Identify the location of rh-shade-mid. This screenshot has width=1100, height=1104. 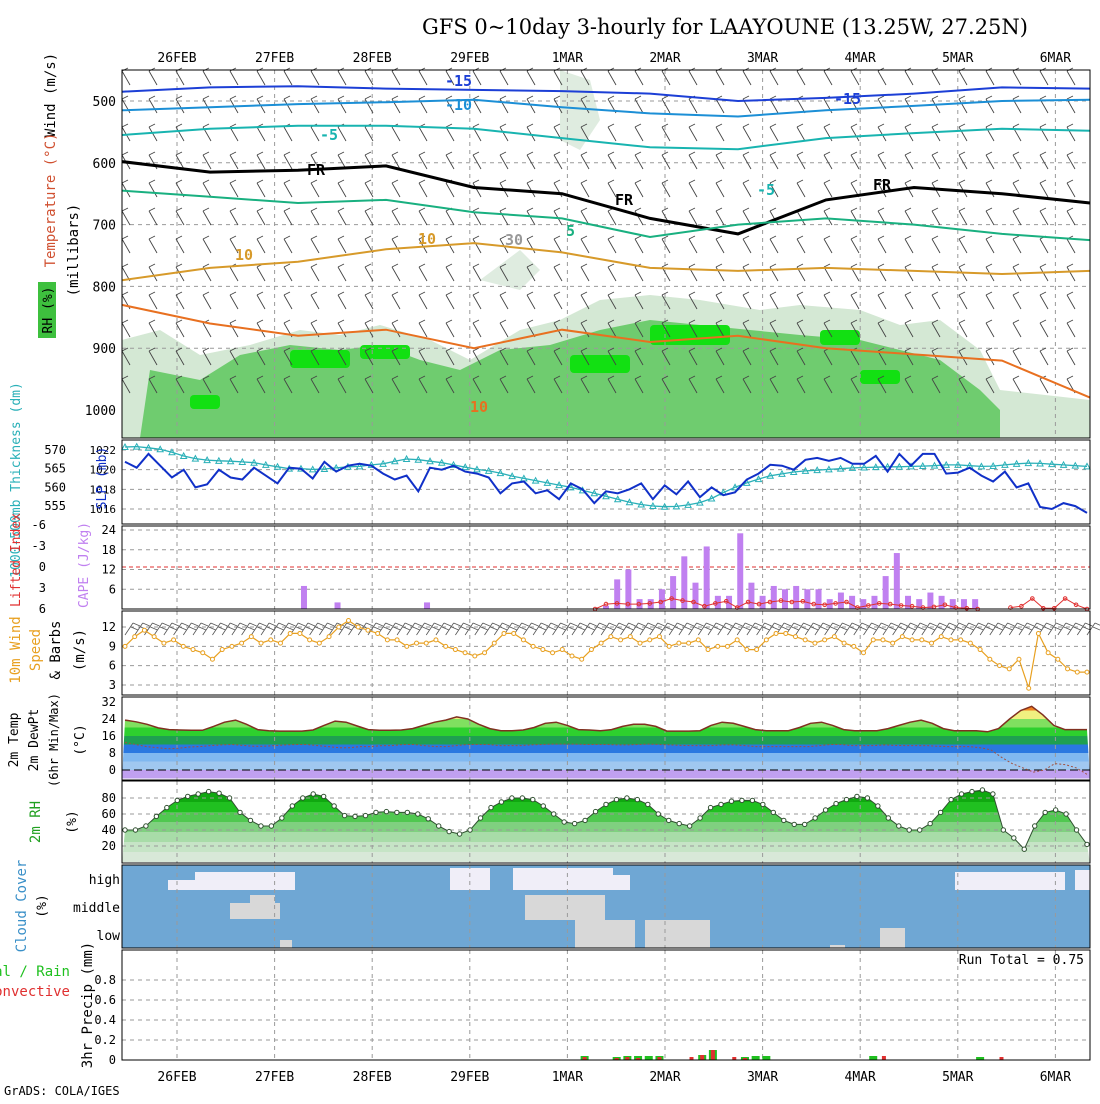
(570, 379).